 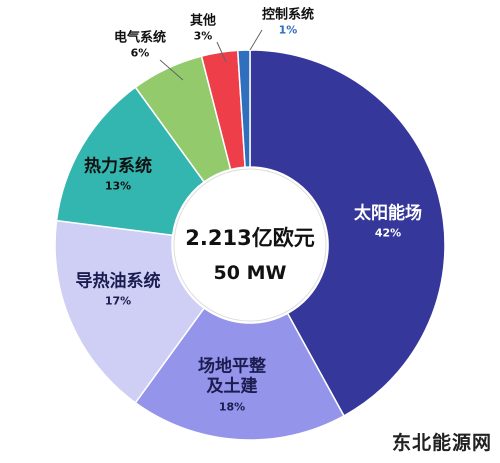 What do you see at coordinates (232, 407) in the screenshot?
I see `value-label: 18%` at bounding box center [232, 407].